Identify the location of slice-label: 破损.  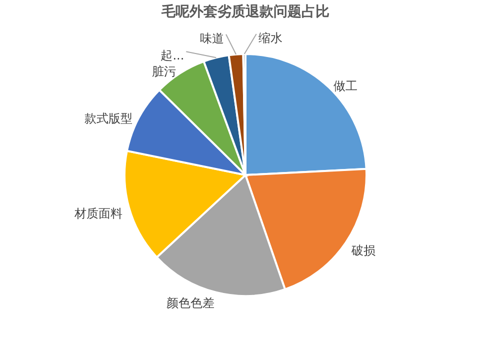
(363, 251).